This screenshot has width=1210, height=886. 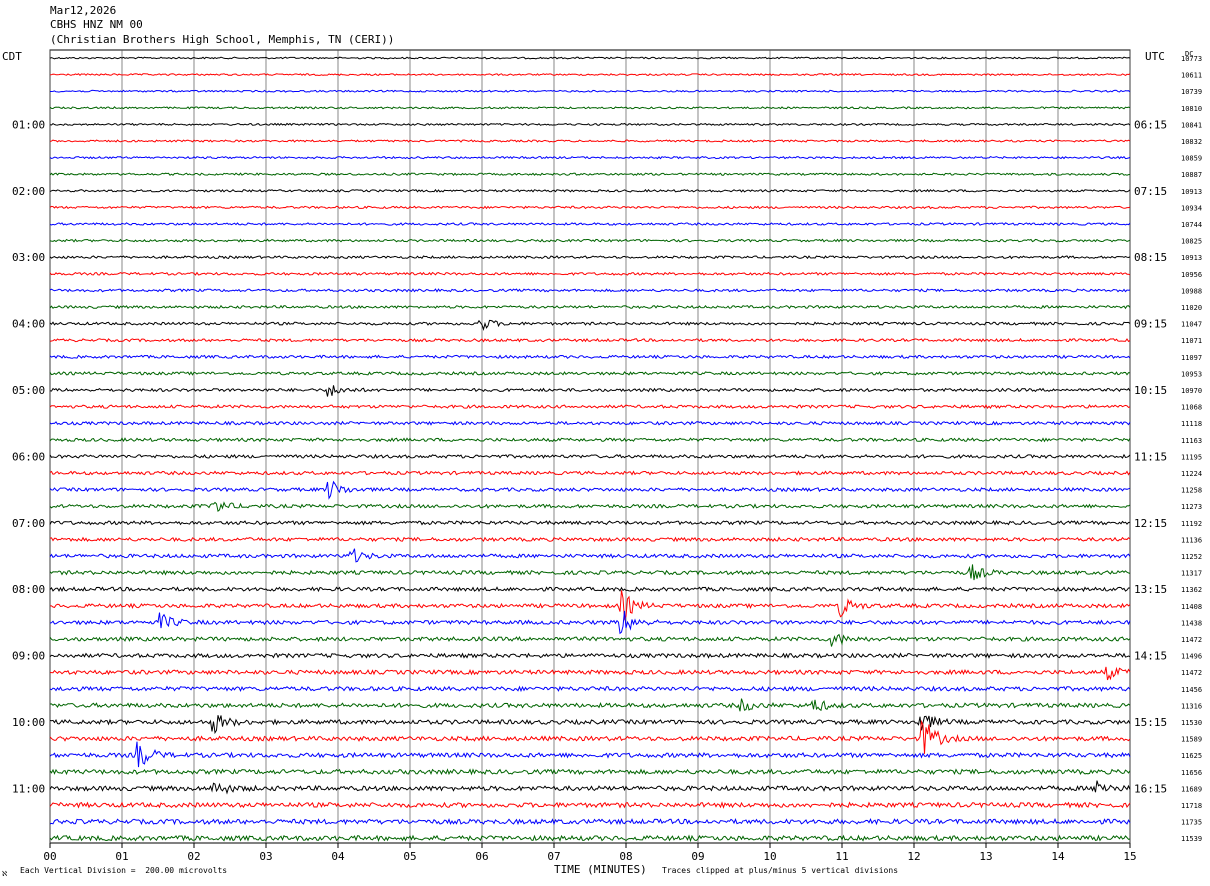 I want to click on cdt-time-label: 04:00, so click(x=28, y=324).